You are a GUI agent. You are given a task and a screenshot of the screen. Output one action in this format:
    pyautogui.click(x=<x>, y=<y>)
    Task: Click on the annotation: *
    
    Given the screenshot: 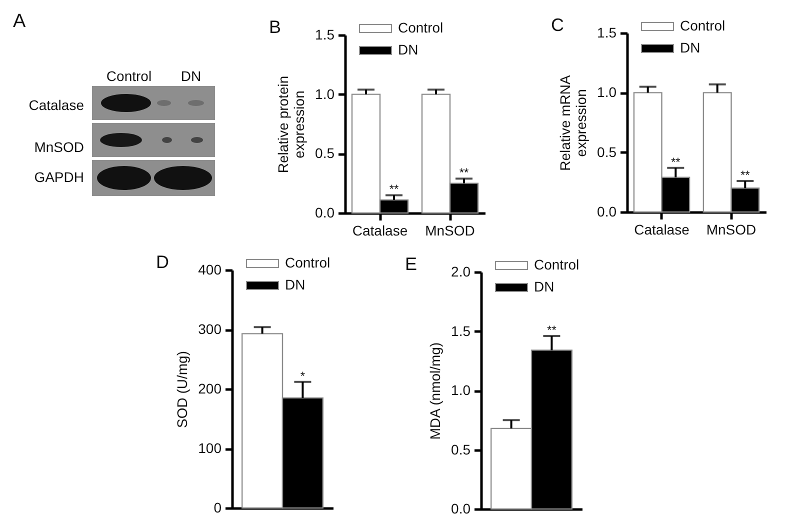 What is the action you would take?
    pyautogui.click(x=303, y=375)
    